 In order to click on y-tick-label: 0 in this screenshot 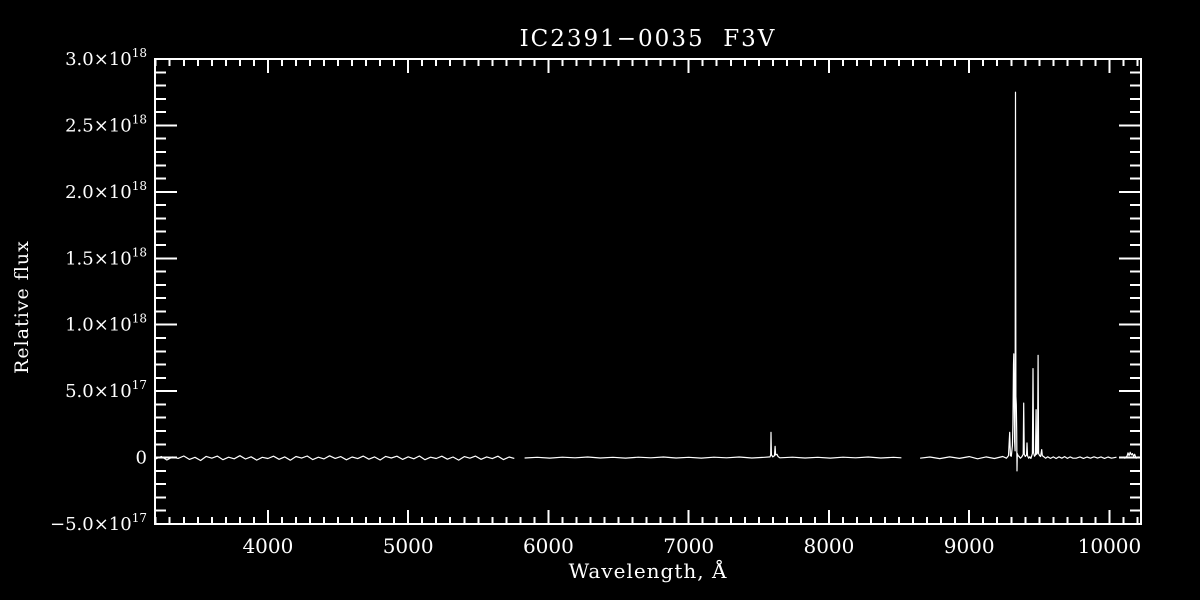, I will do `click(141, 458)`.